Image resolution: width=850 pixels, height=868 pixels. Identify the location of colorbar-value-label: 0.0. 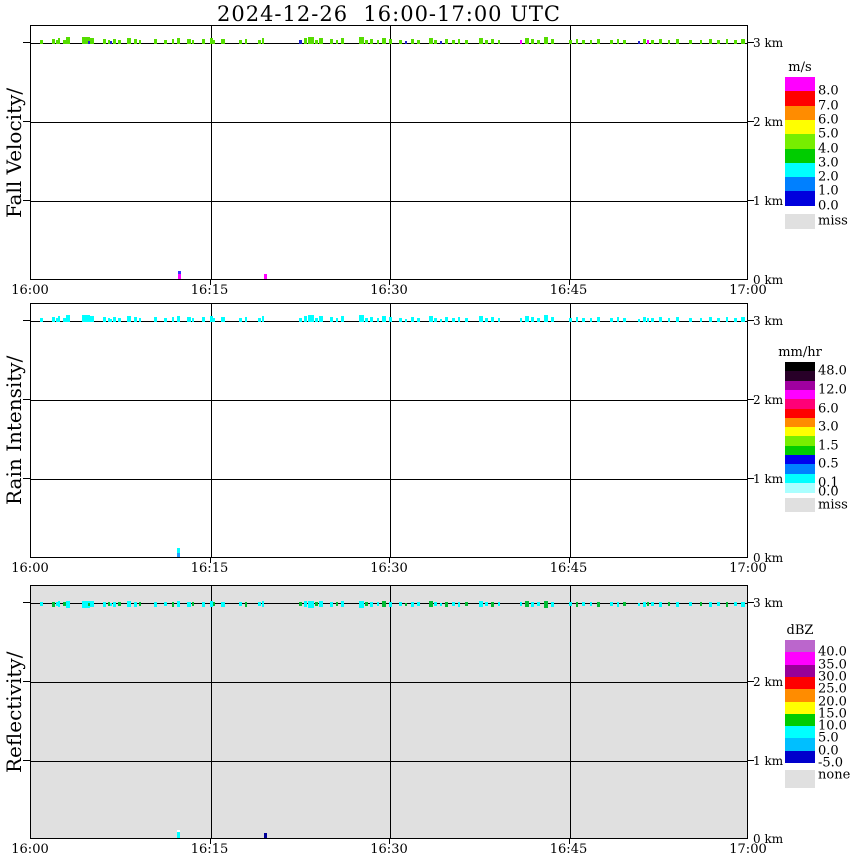
(828, 751).